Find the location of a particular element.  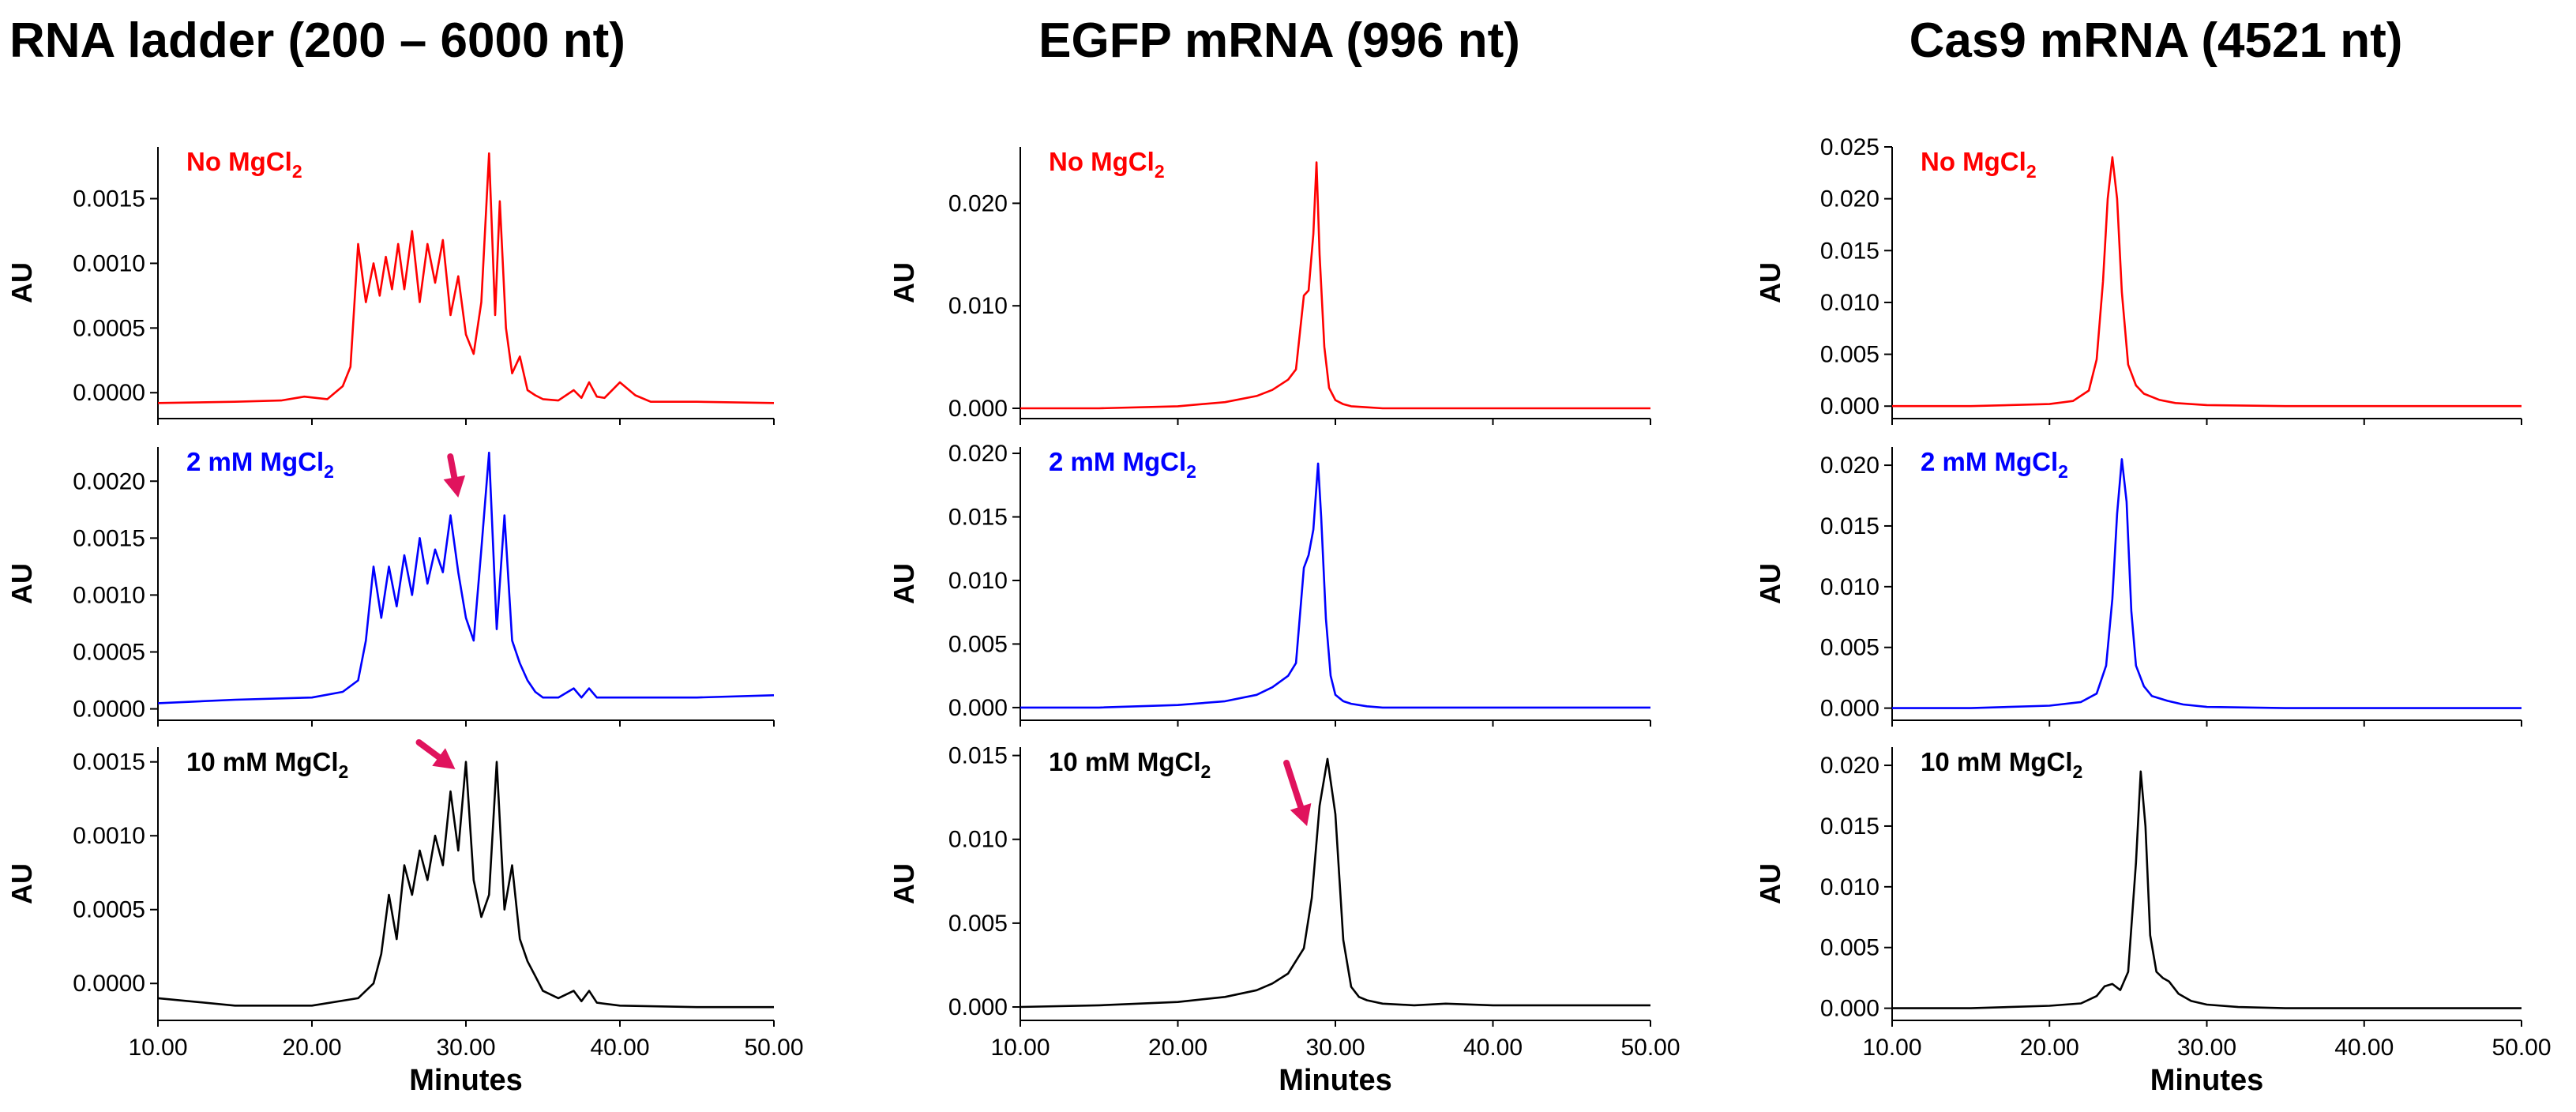

panel-10-mm-mgcl: 0.000 0.005 0.010 0.015 AU 10 mM MgCl2 is located at coordinates (1269, 885).